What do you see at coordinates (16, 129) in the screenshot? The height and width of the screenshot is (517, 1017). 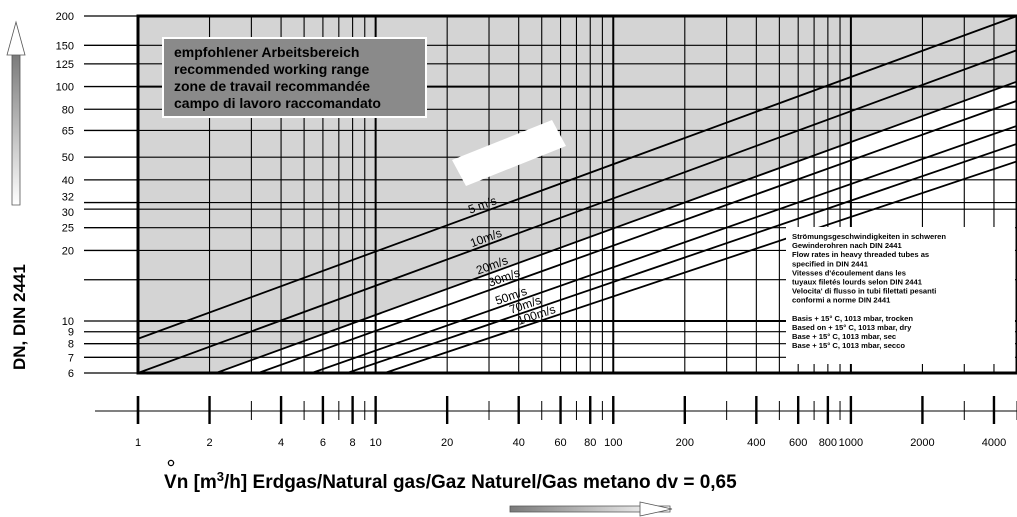 I see `up-arrow-icon` at bounding box center [16, 129].